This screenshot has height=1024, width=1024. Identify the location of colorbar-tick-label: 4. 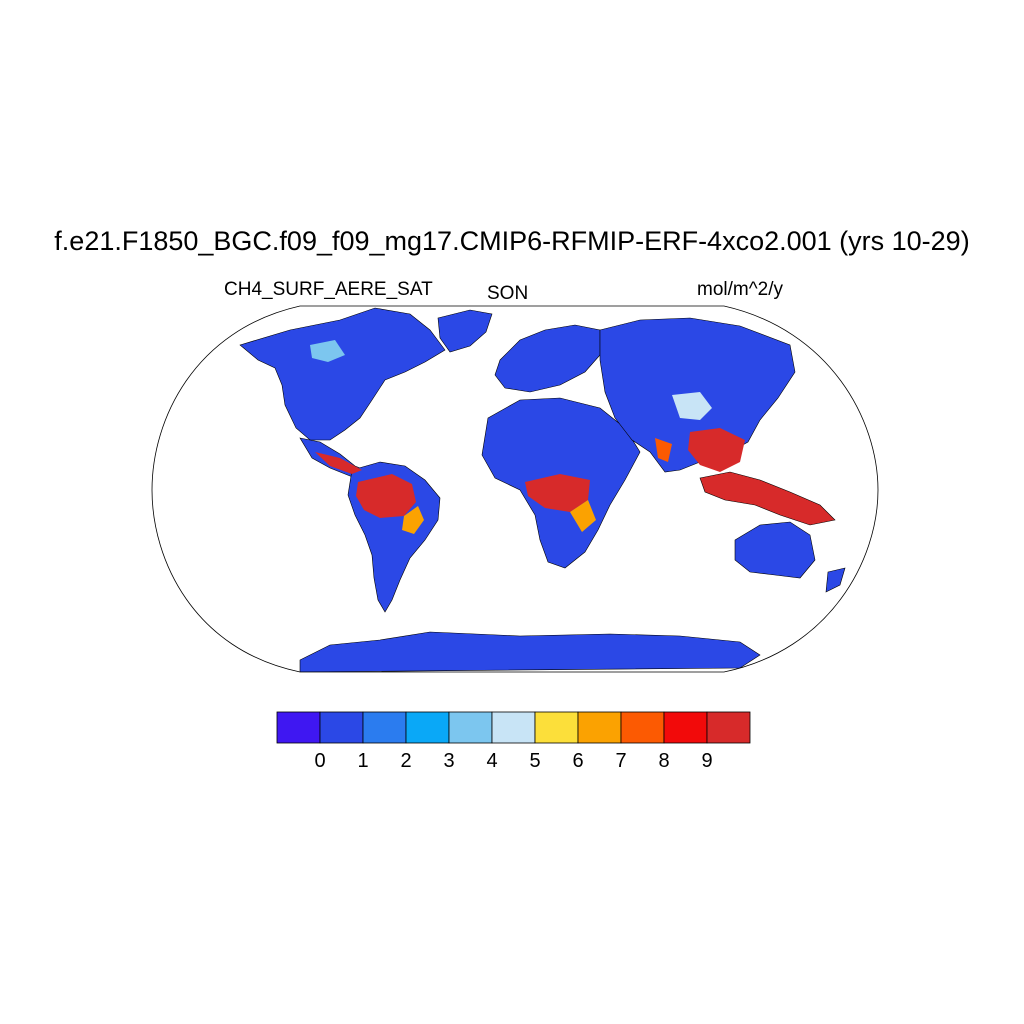
(492, 761).